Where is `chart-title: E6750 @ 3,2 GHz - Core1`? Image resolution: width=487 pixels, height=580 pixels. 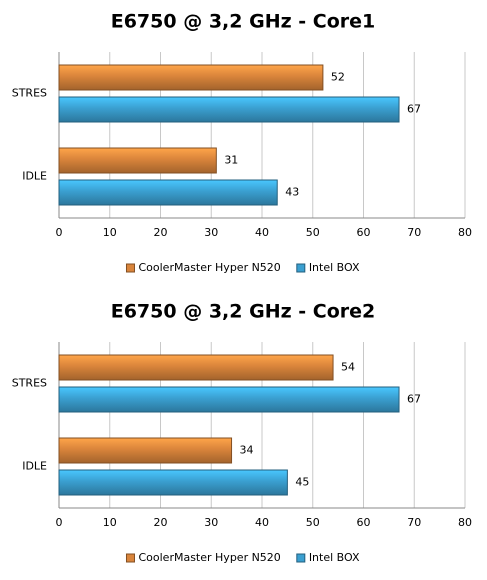
chart-title: E6750 @ 3,2 GHz - Core1 is located at coordinates (243, 22).